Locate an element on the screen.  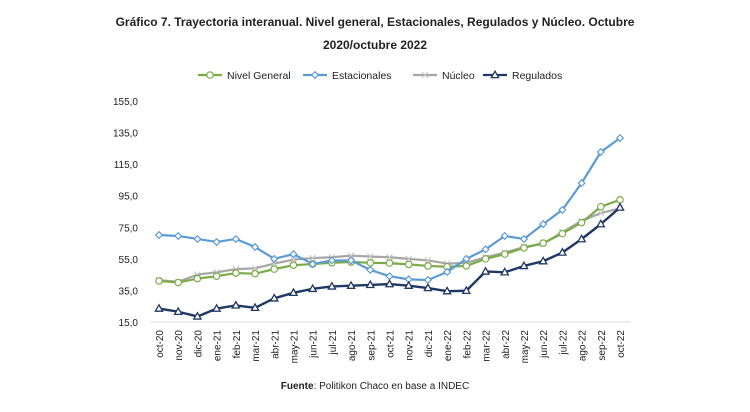
legend-item: Nivel General is located at coordinates (244, 76).